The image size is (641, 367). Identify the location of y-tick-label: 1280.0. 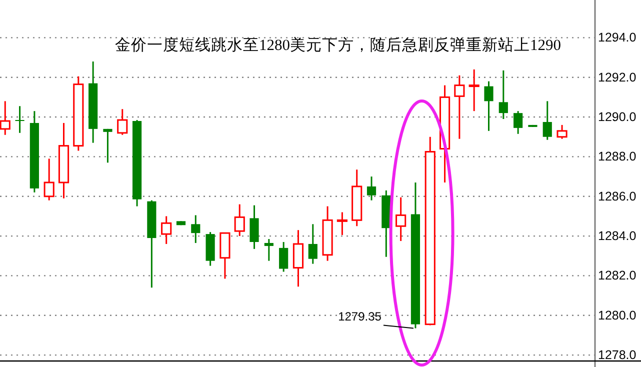
(617, 315).